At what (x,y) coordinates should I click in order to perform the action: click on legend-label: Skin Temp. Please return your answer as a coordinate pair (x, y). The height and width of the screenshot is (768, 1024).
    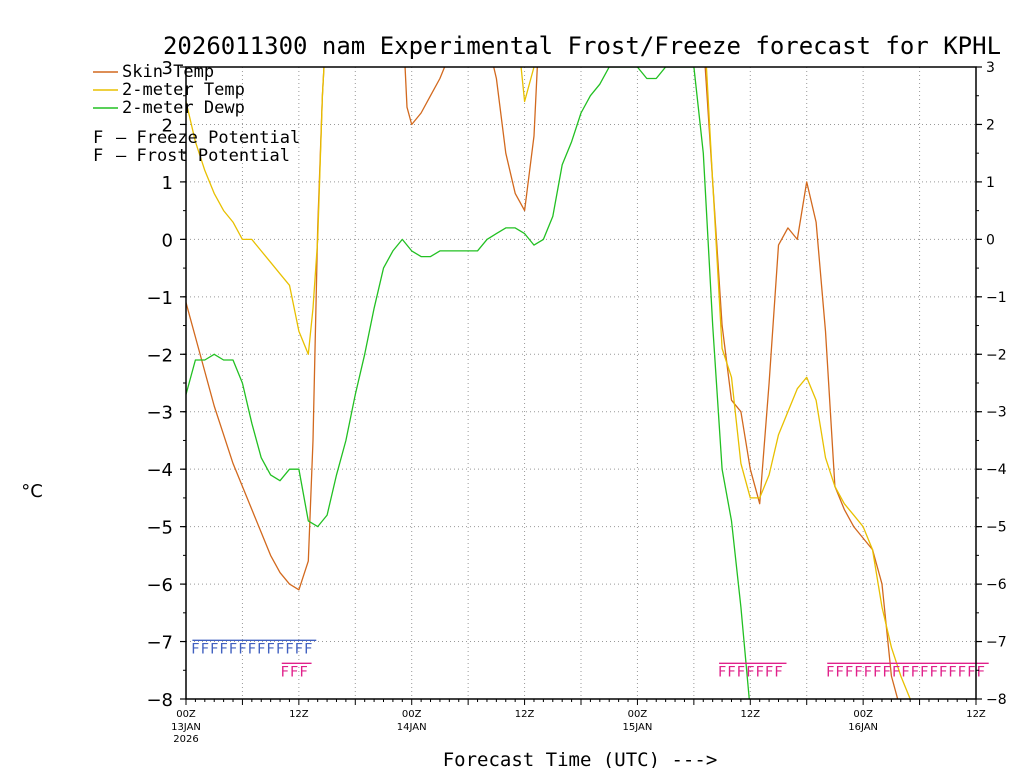
    Looking at the image, I should click on (168, 72).